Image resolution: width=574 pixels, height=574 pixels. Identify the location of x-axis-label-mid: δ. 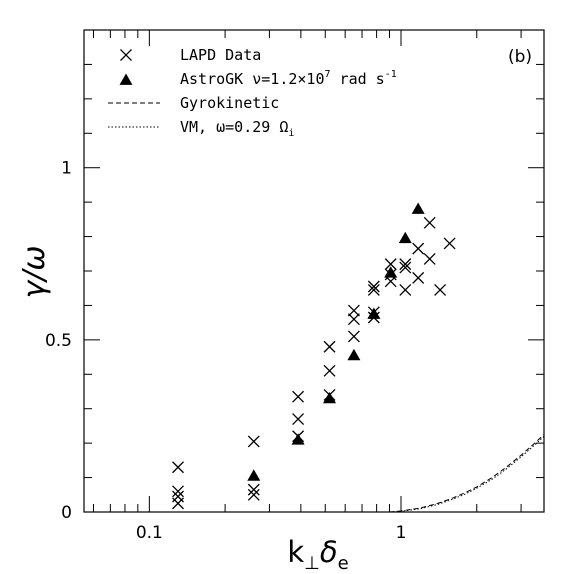
(329, 552).